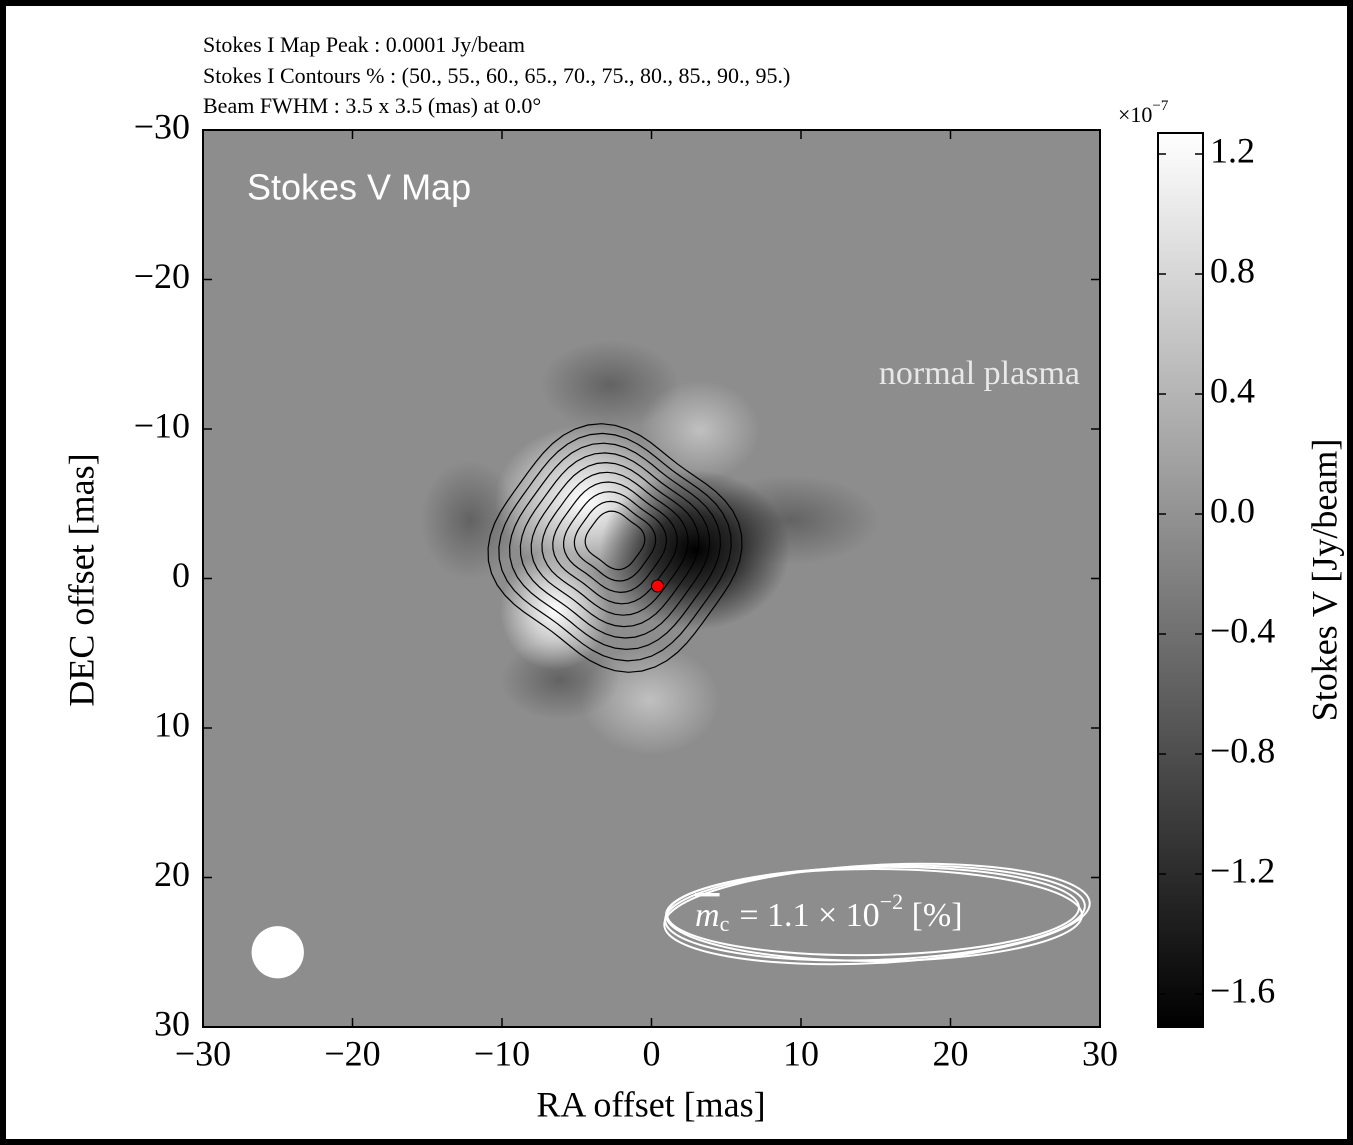 This screenshot has width=1353, height=1145. I want to click on colorbar, so click(1180, 580).